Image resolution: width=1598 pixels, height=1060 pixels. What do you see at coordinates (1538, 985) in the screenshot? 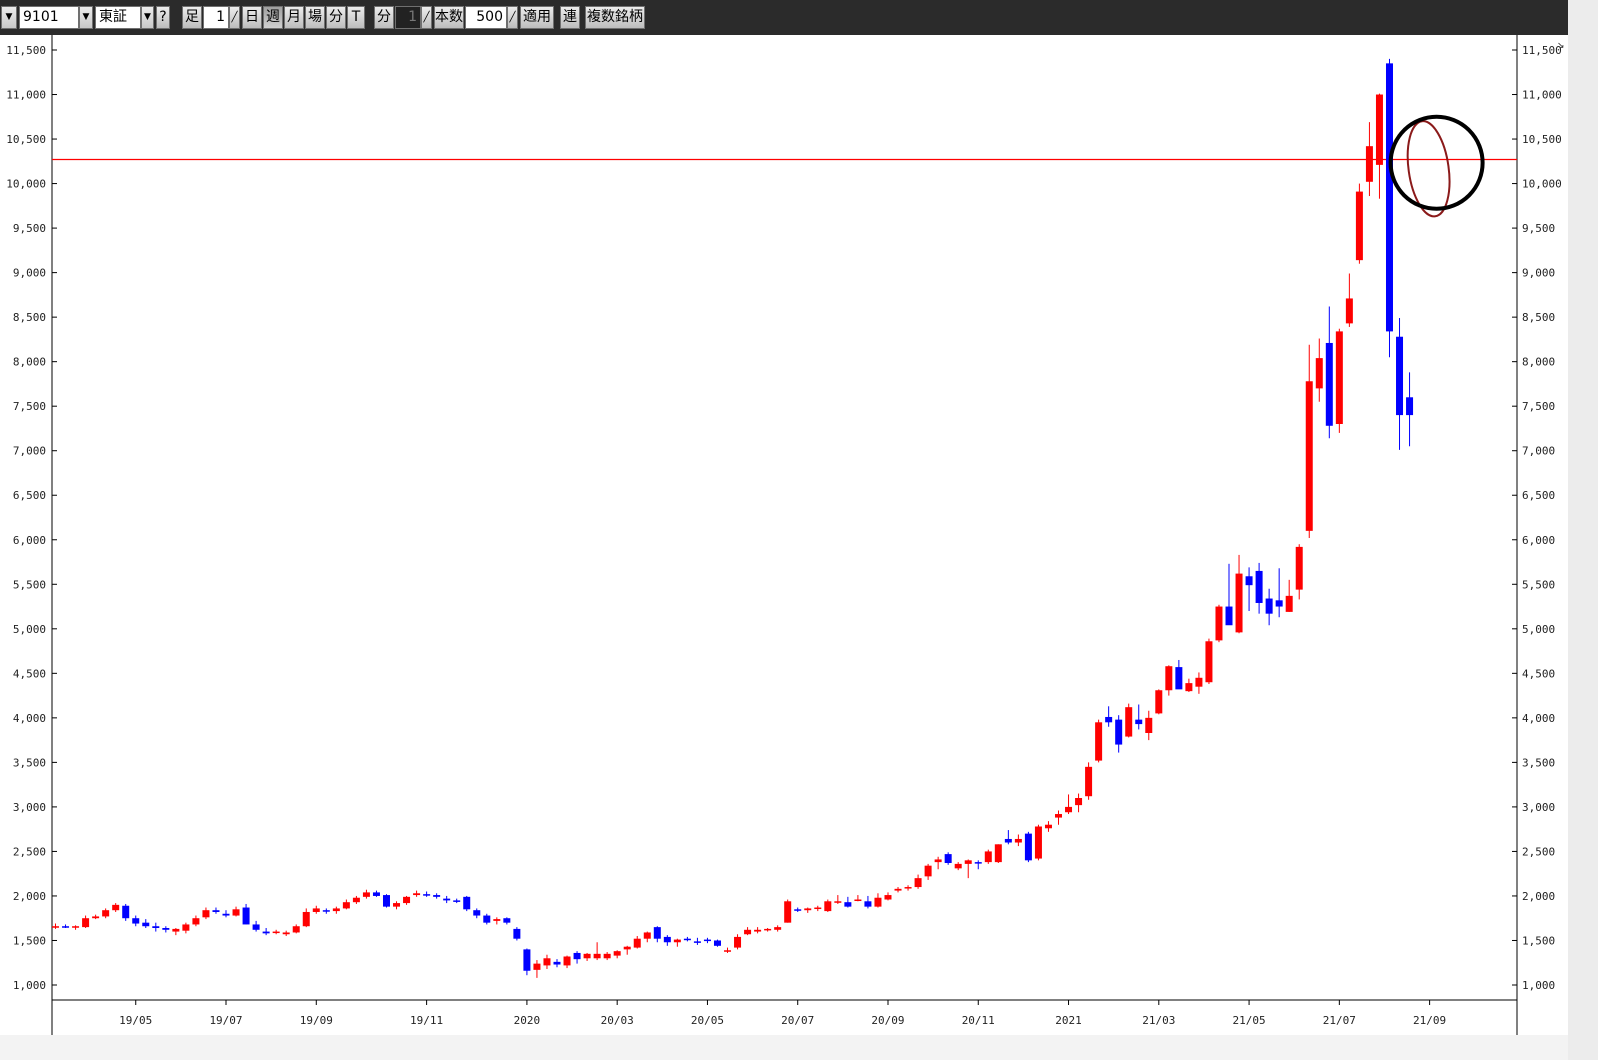
I see `y-tick-label-right: 1,000` at bounding box center [1538, 985].